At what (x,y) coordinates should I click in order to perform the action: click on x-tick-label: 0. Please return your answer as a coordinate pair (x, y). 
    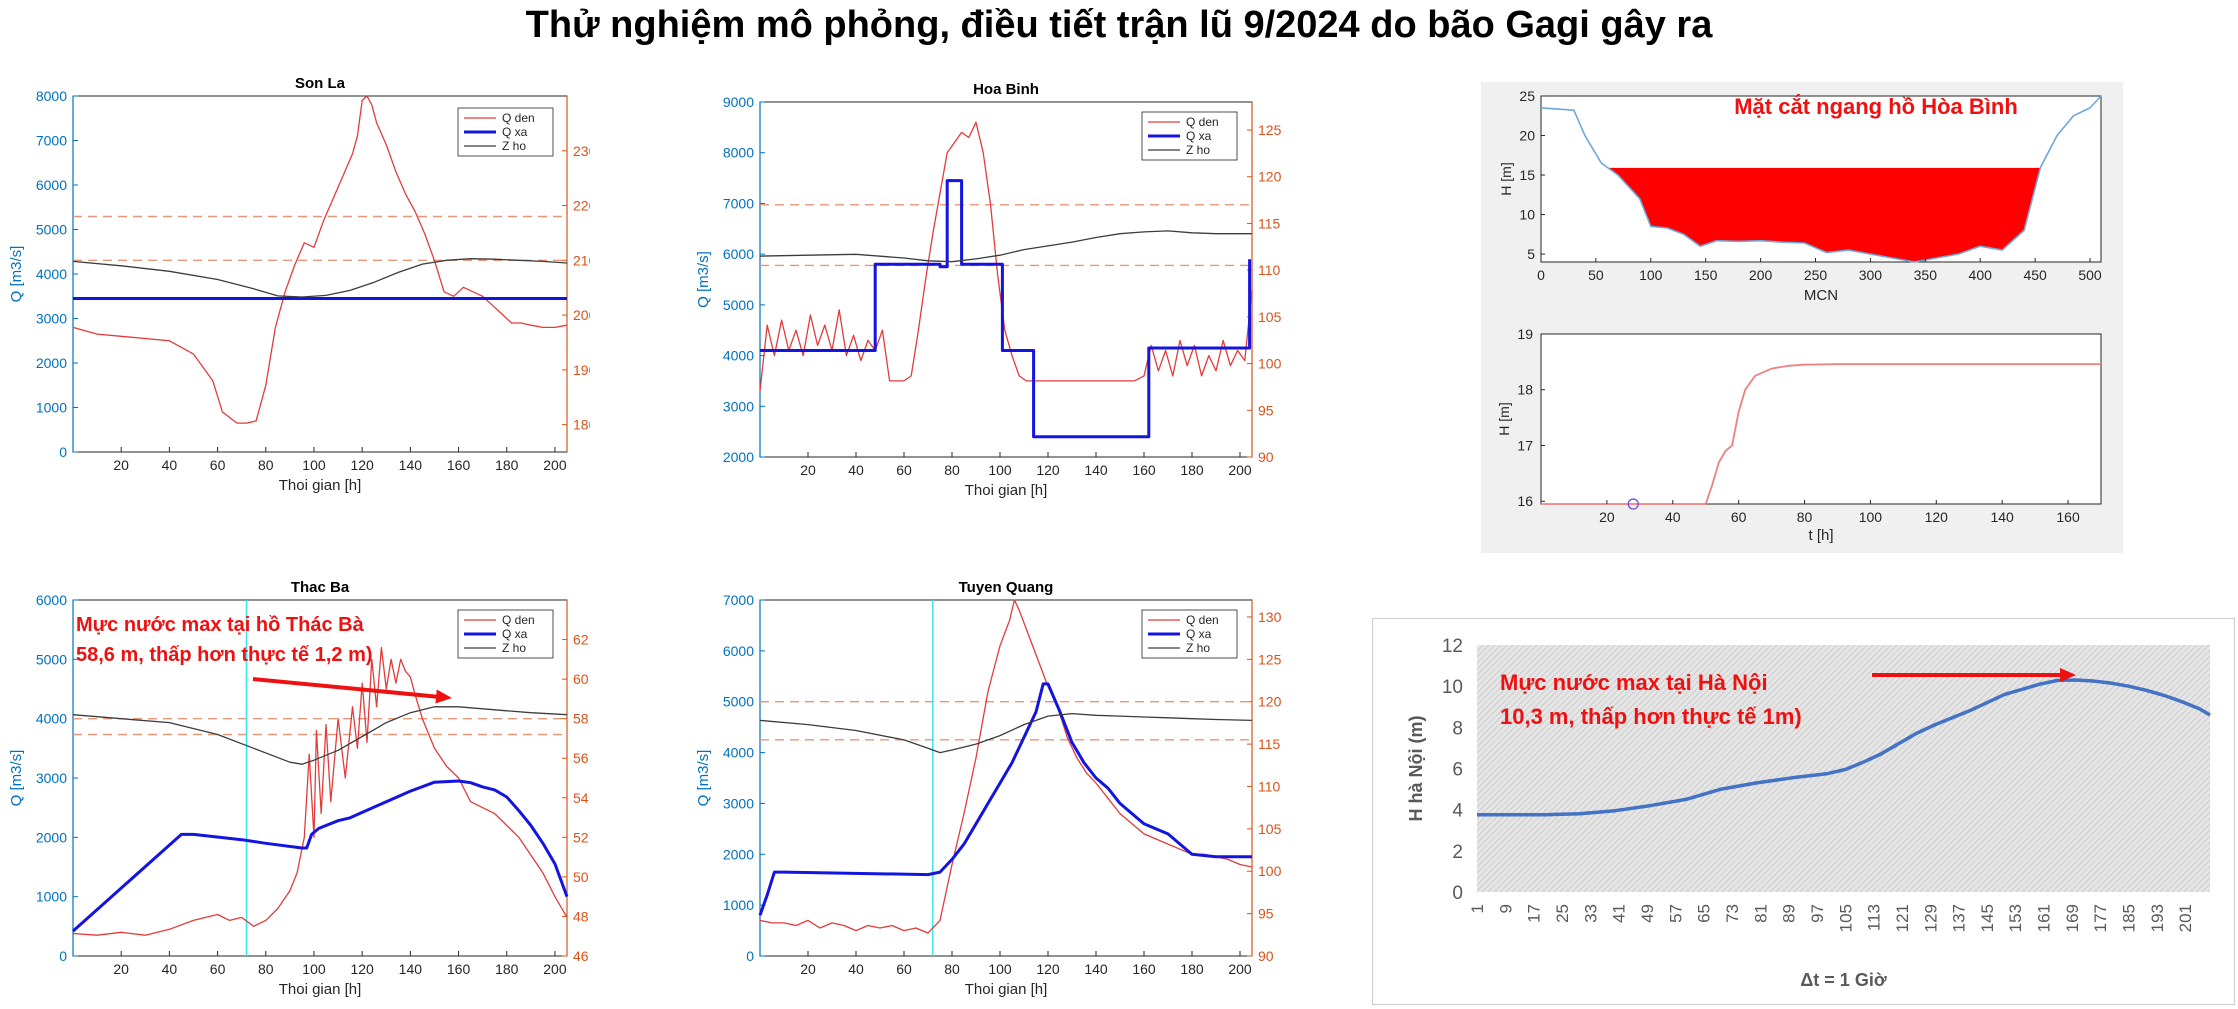
    Looking at the image, I should click on (1541, 275).